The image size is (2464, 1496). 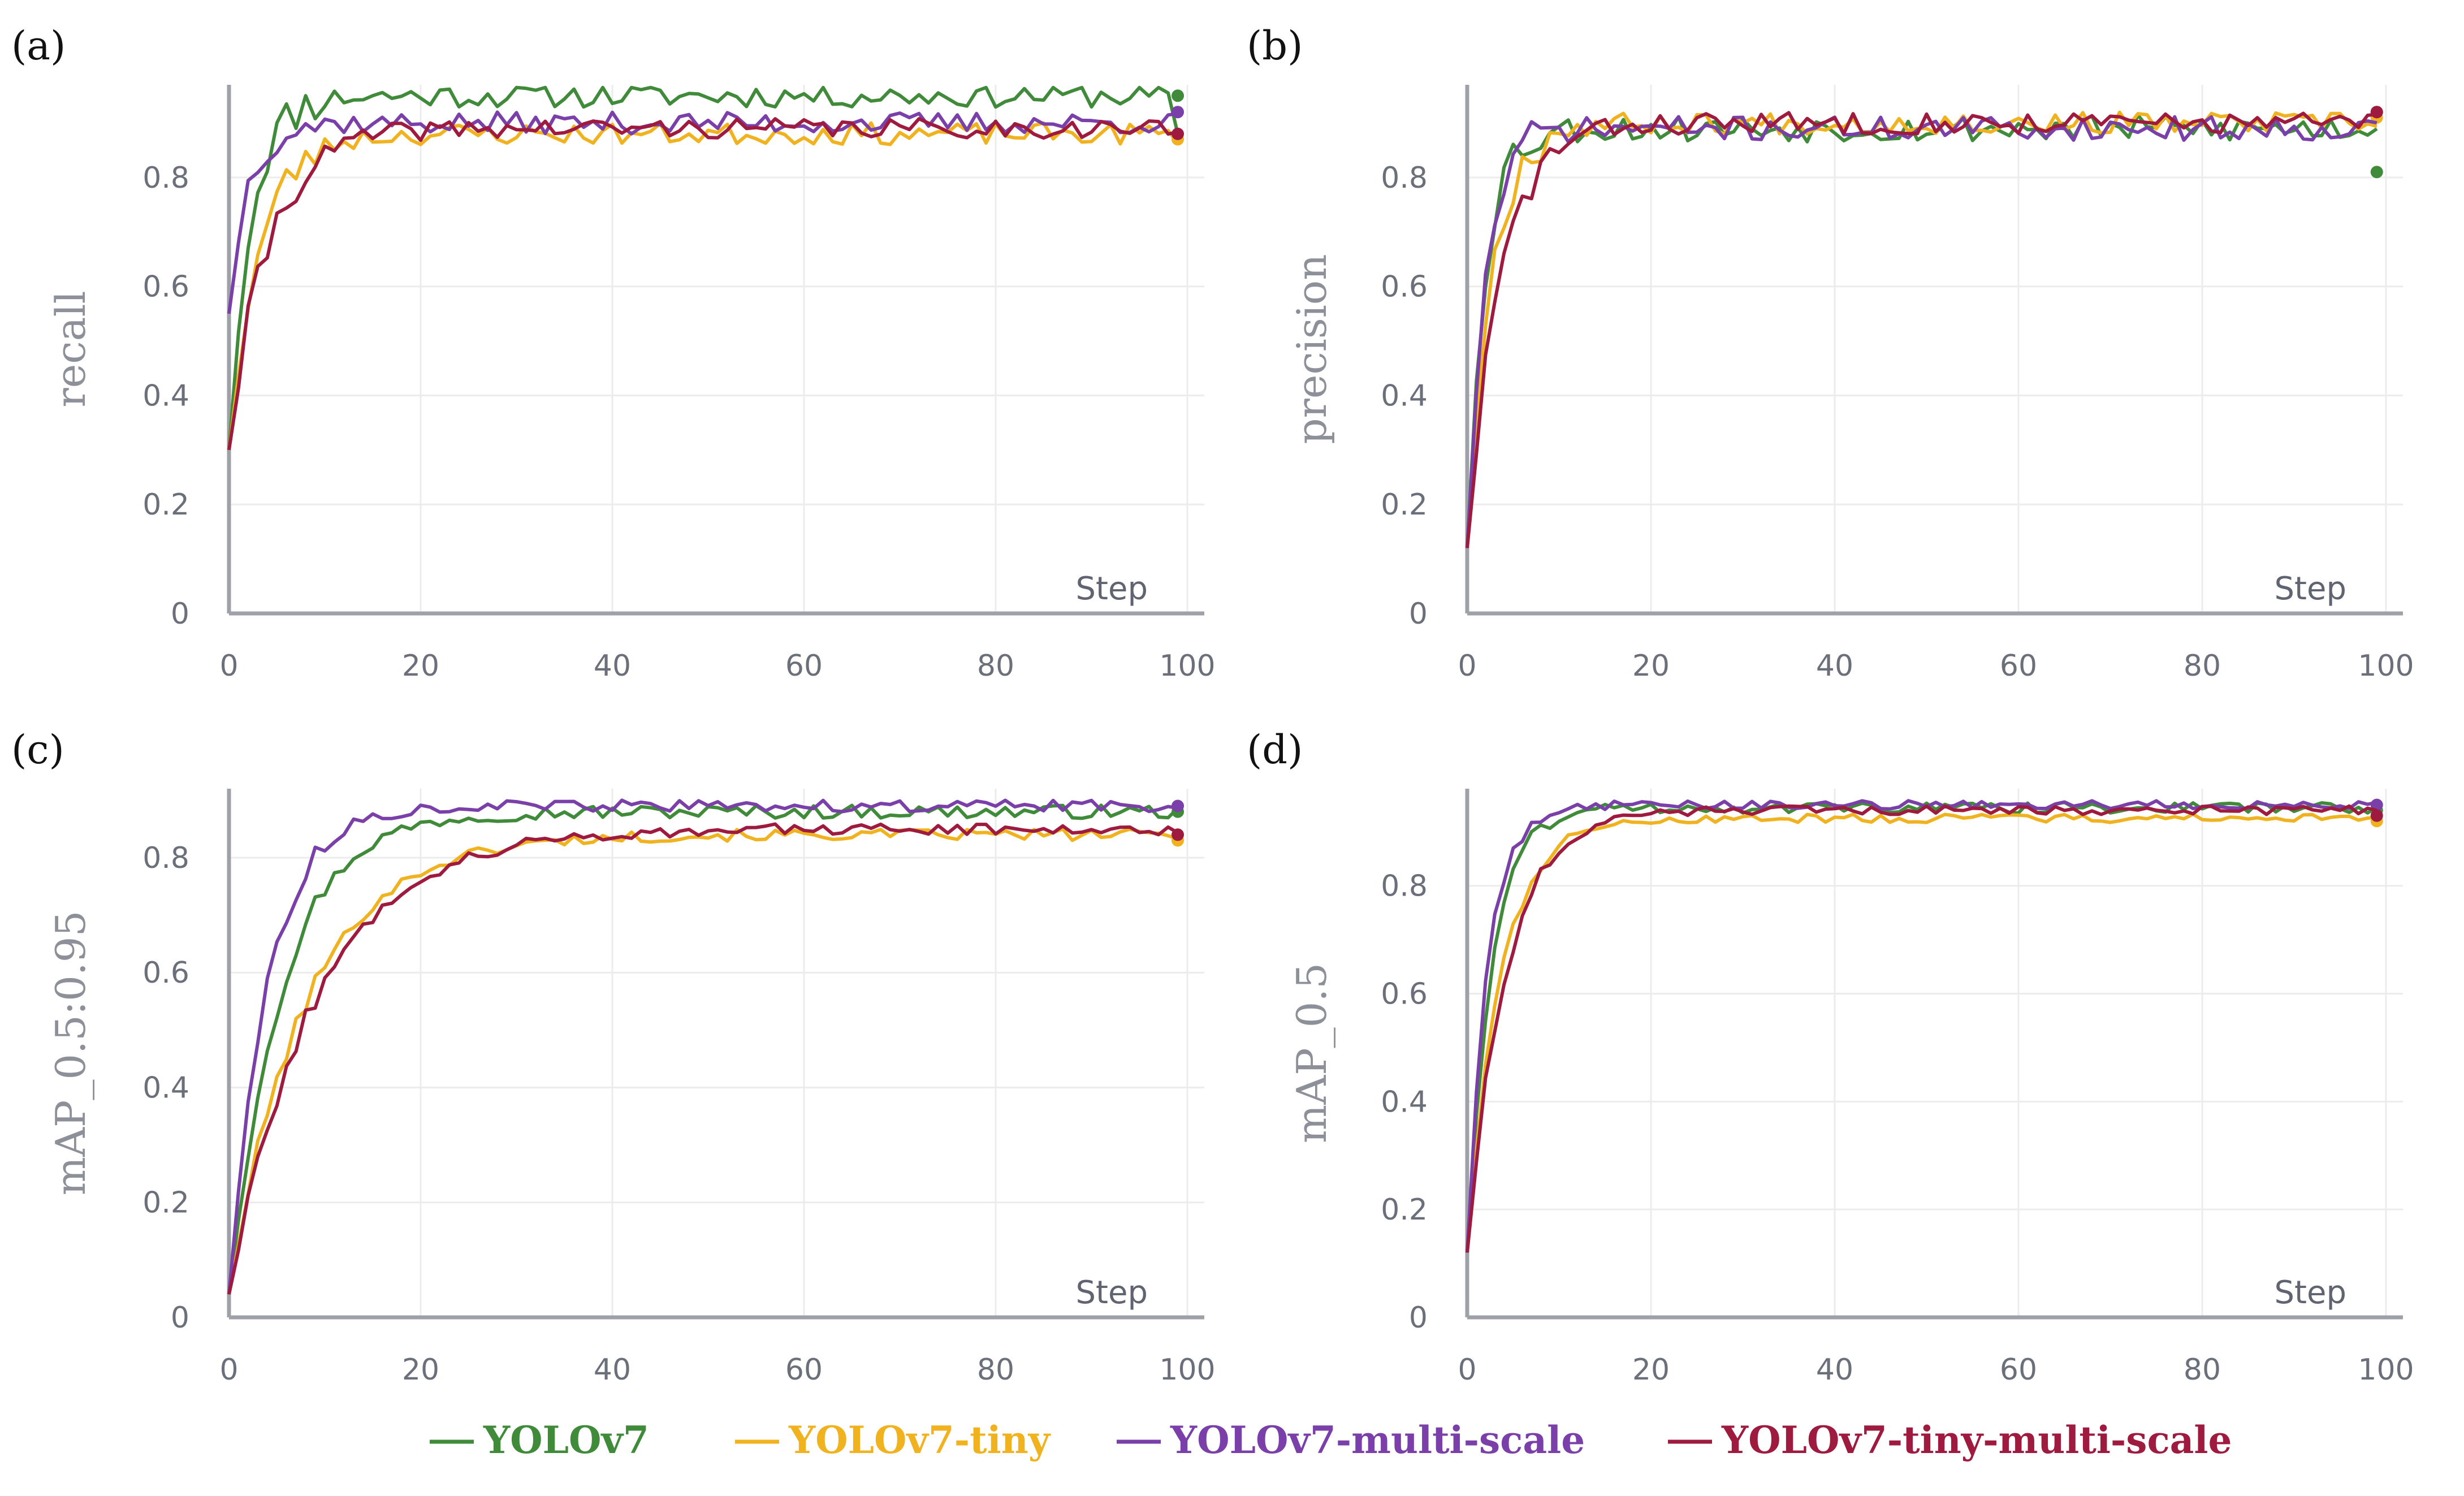 What do you see at coordinates (38, 46) in the screenshot?
I see `panel-label-a: (a)` at bounding box center [38, 46].